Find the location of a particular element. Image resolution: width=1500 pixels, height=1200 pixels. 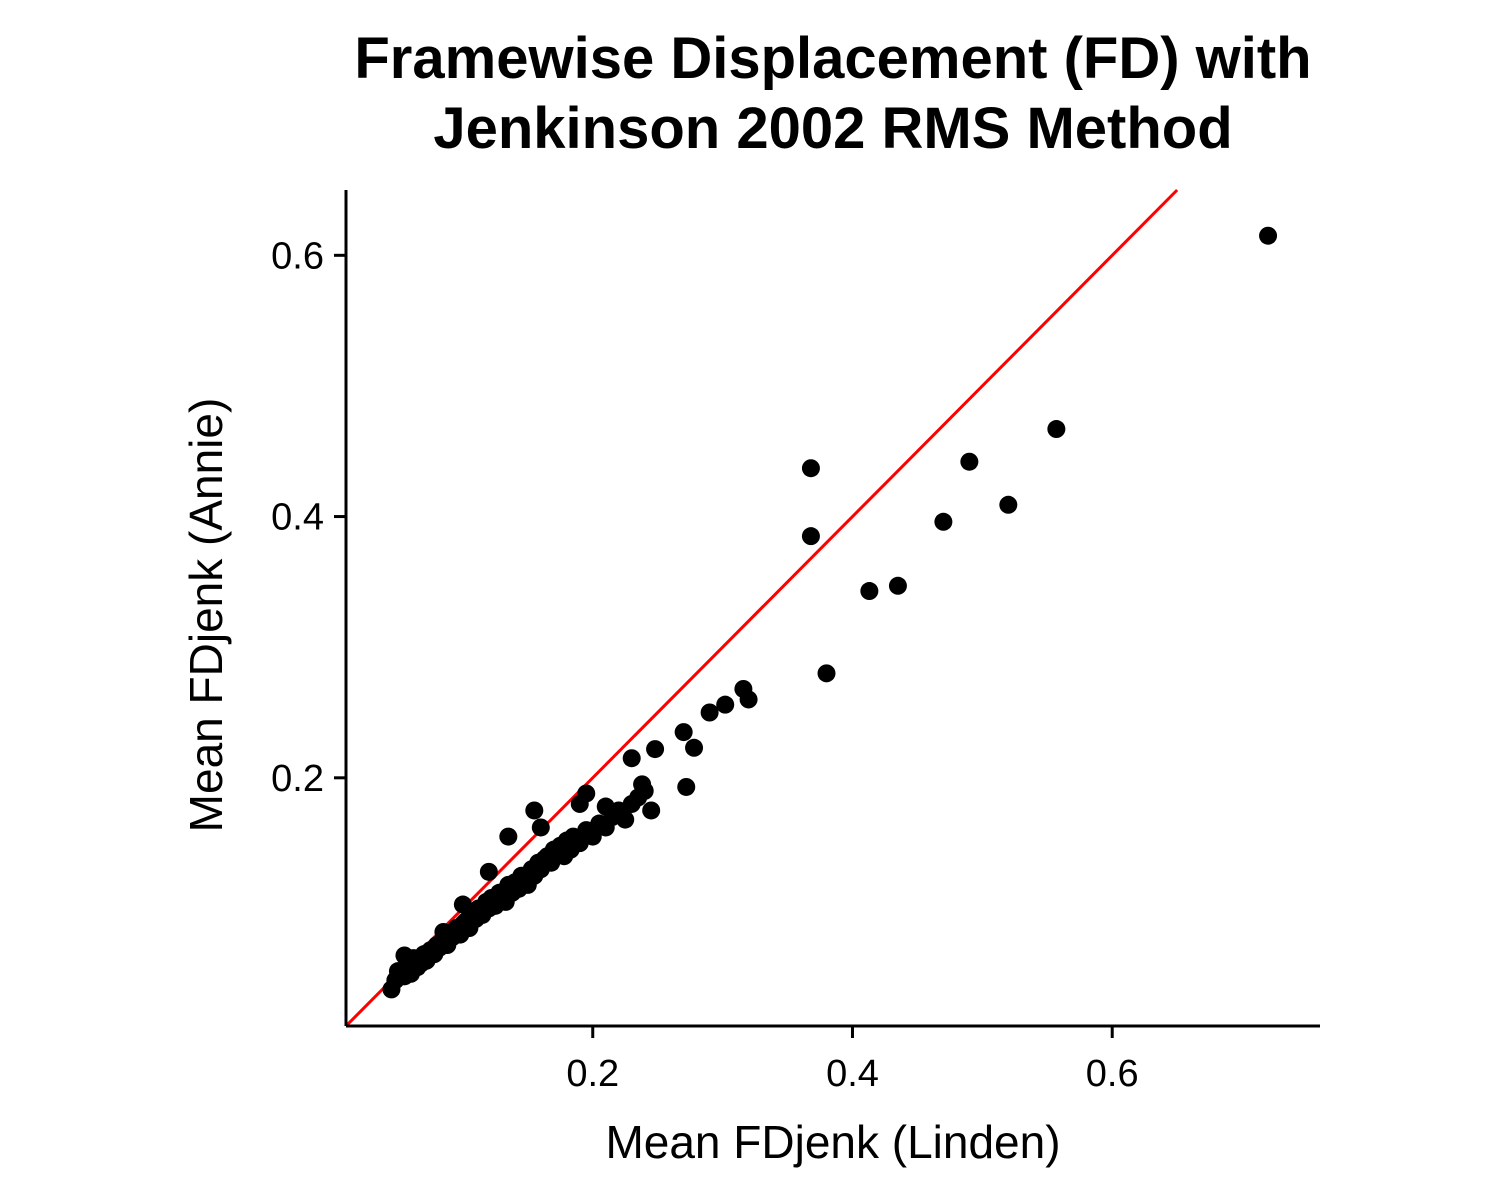

x-tick-label: 0.6 is located at coordinates (1112, 1074).